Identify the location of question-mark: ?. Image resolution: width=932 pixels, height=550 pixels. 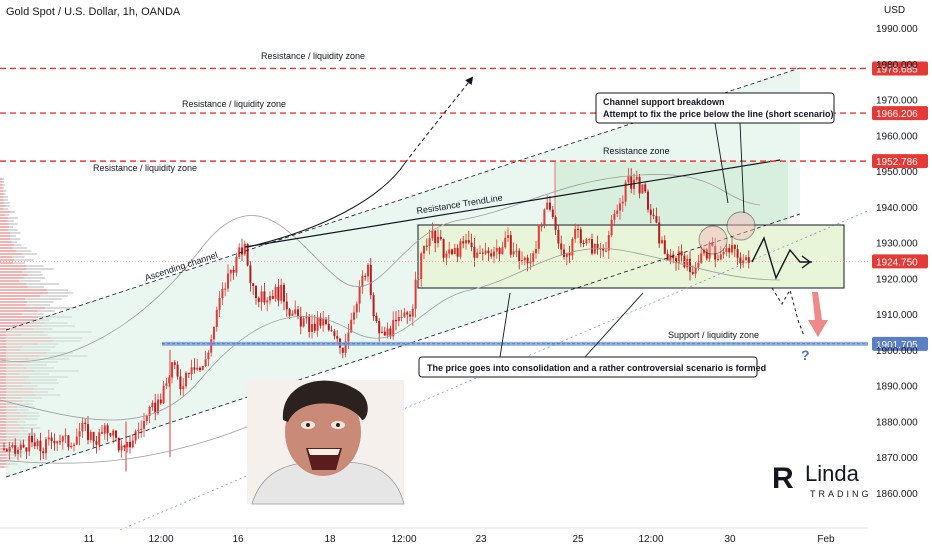
(805, 355).